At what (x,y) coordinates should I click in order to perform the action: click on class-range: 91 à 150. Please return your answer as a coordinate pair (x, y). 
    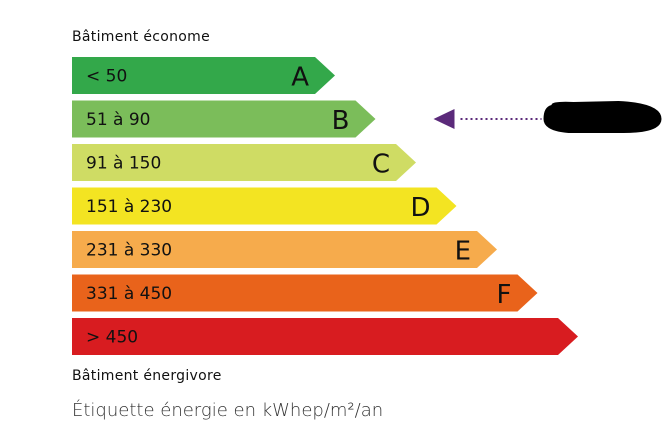
    Looking at the image, I should click on (123, 164).